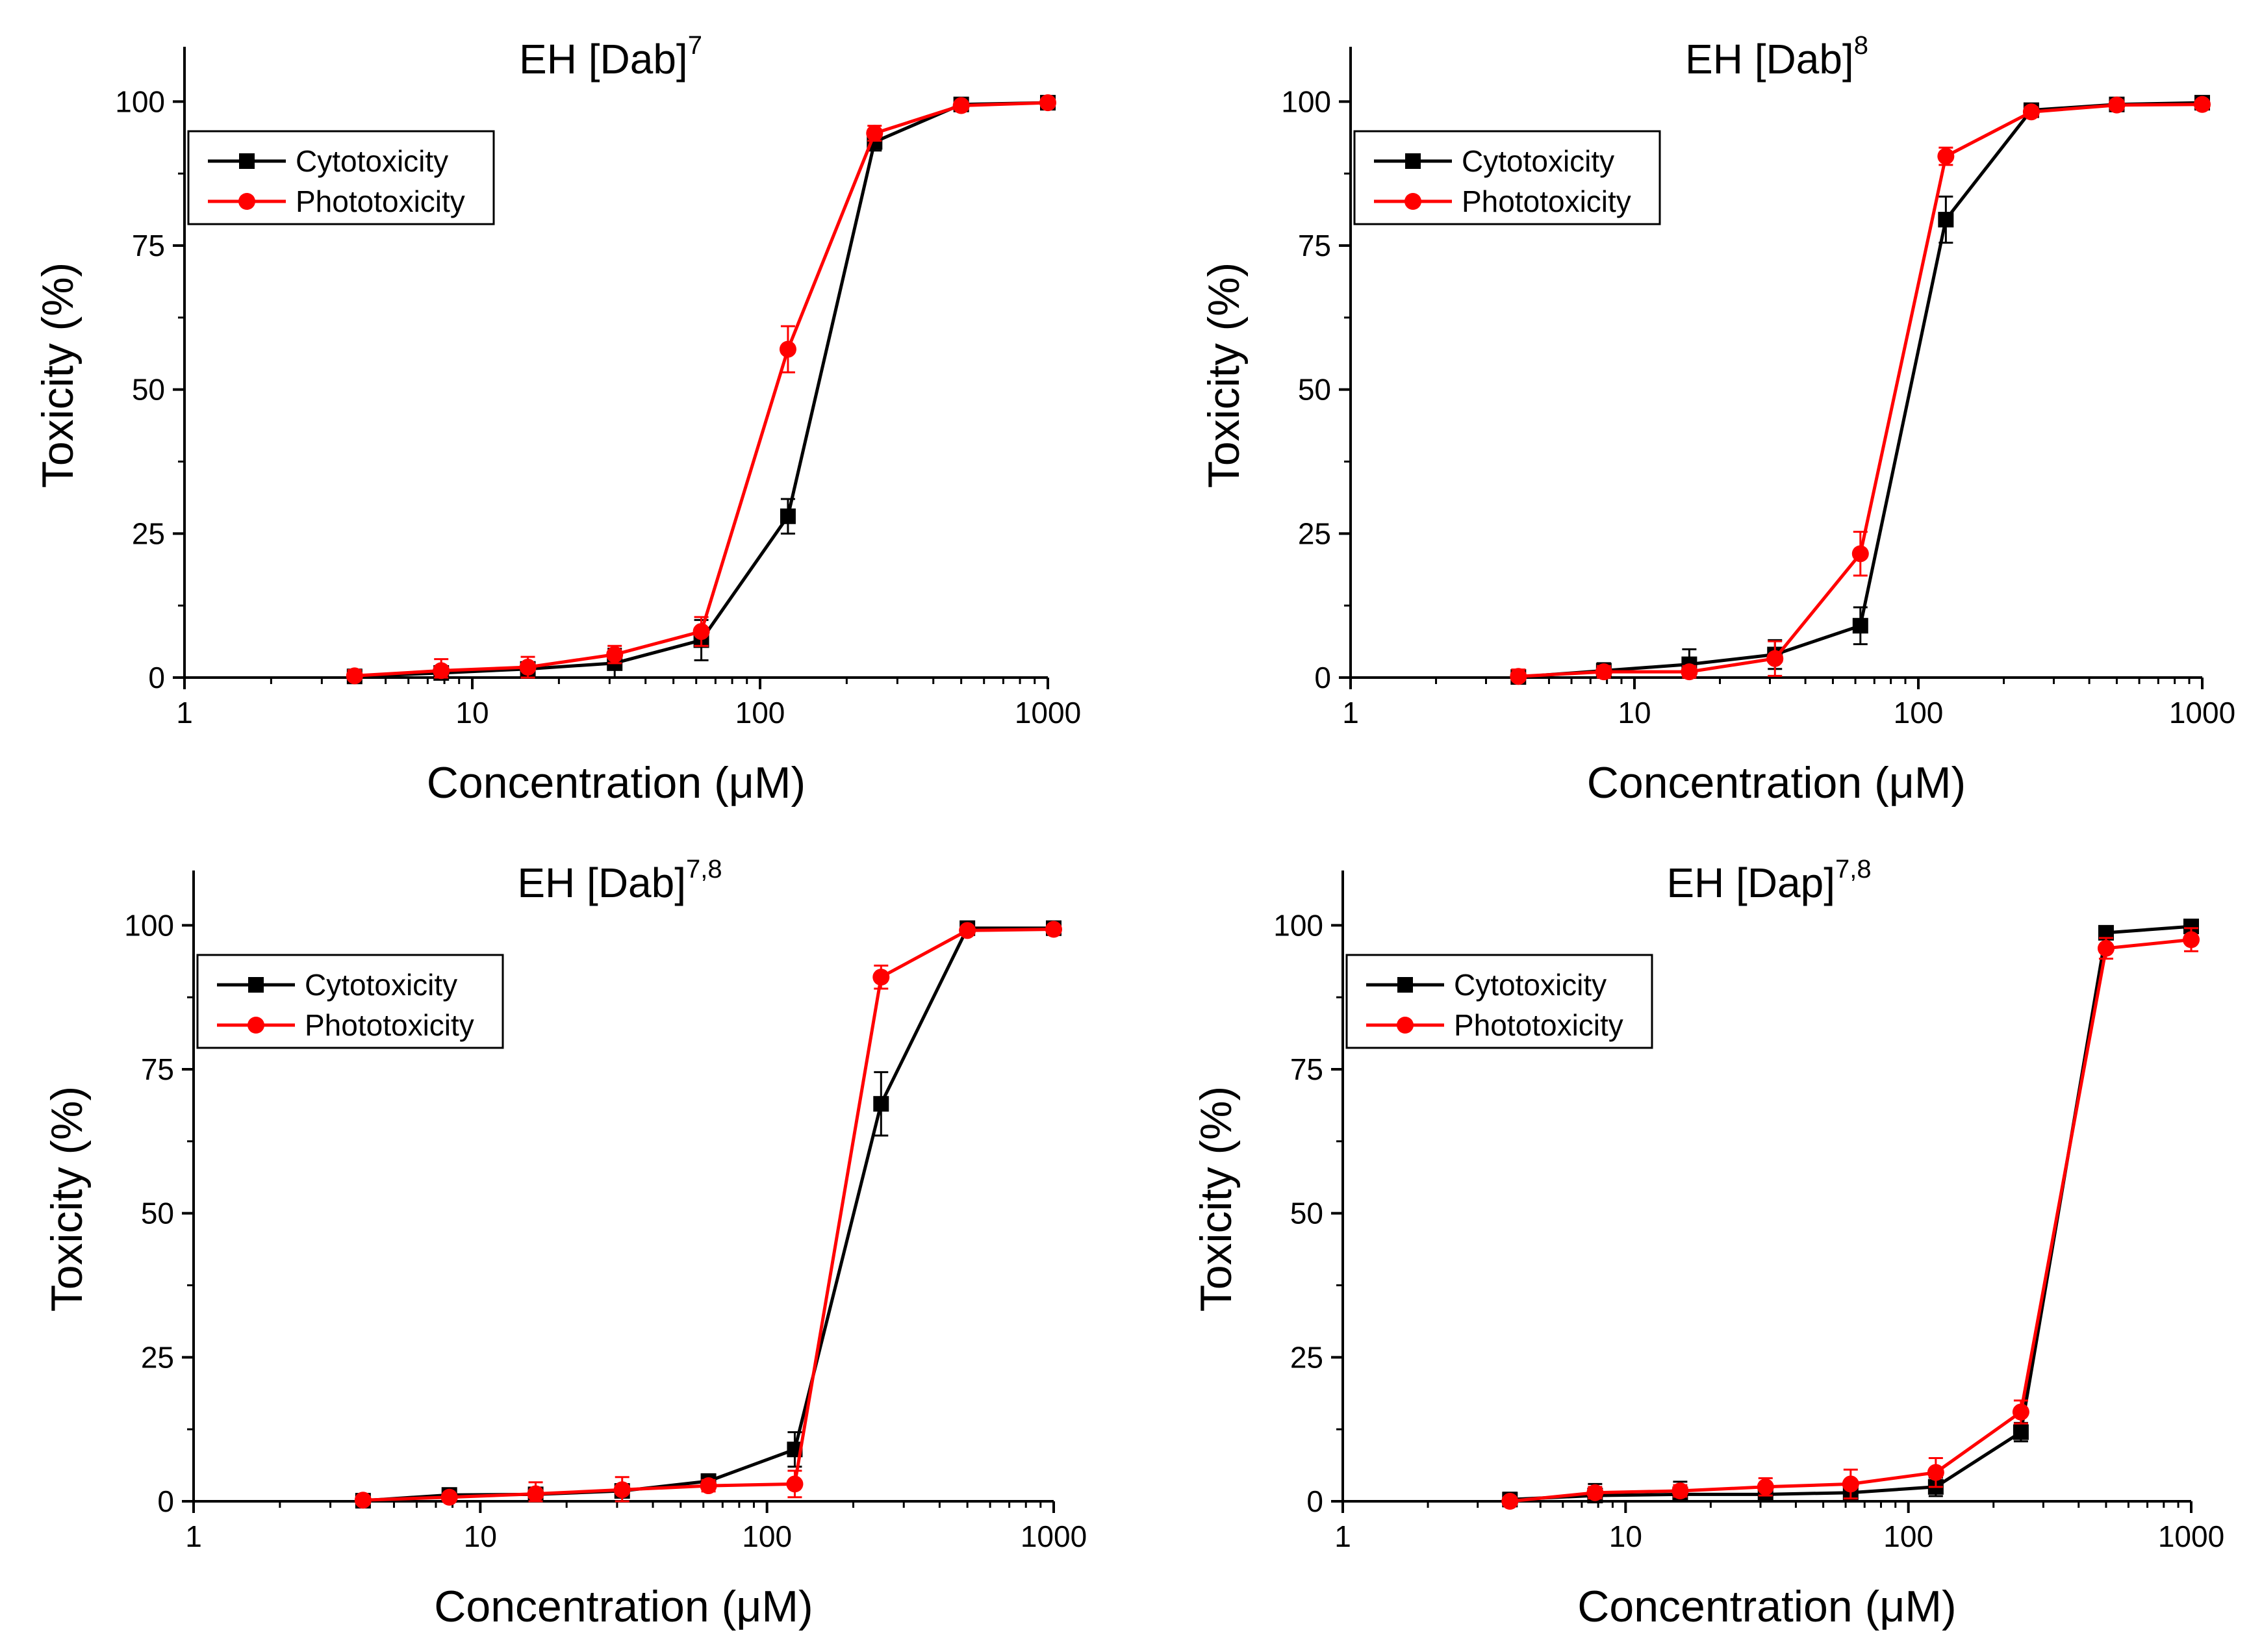 The image size is (2262, 1652). I want to click on chart-title: EH [Dab]7,8, so click(619, 881).